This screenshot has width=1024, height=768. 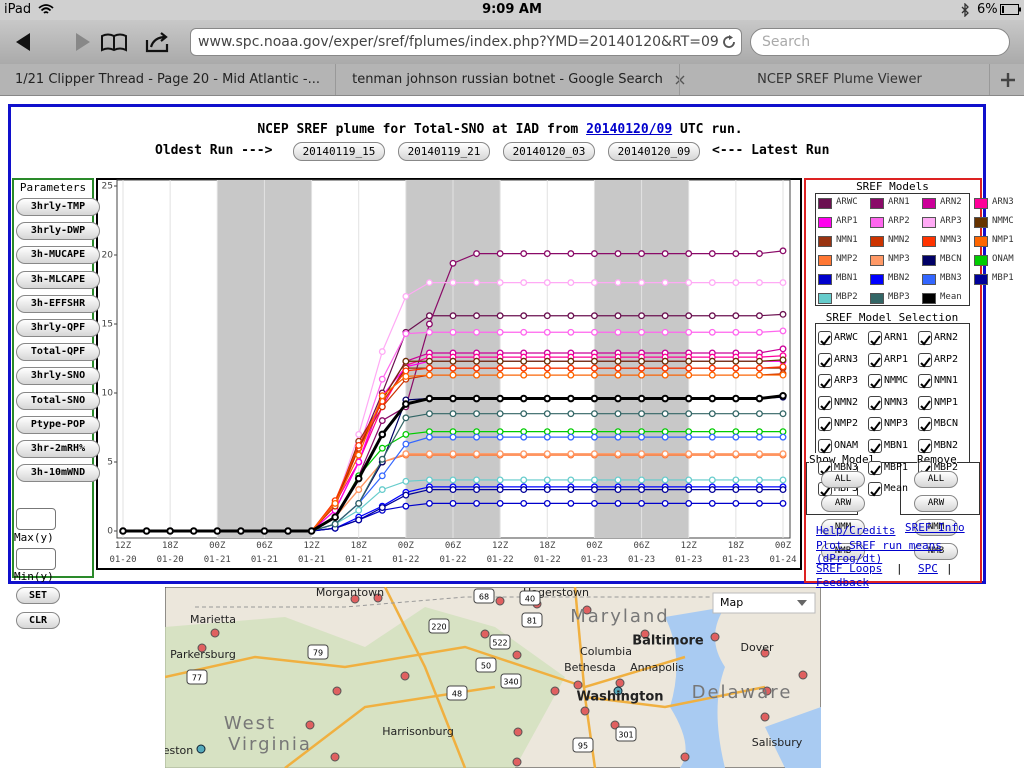 What do you see at coordinates (58, 255) in the screenshot?
I see `parameter-button: 3h-MUCAPE` at bounding box center [58, 255].